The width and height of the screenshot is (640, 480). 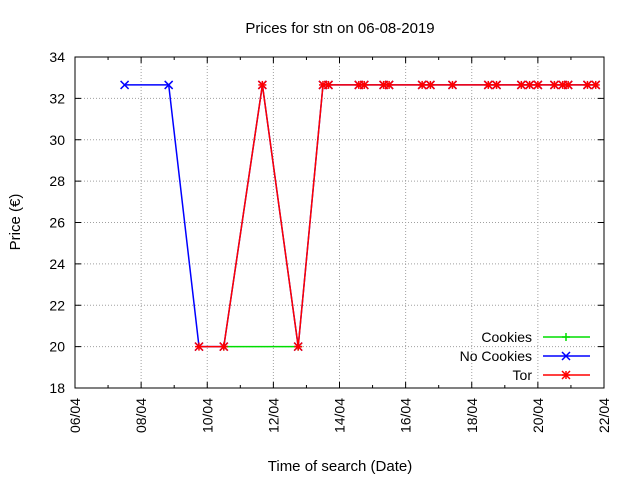 What do you see at coordinates (339, 28) in the screenshot?
I see `chart-title: Prices for stn on 06-08-2019` at bounding box center [339, 28].